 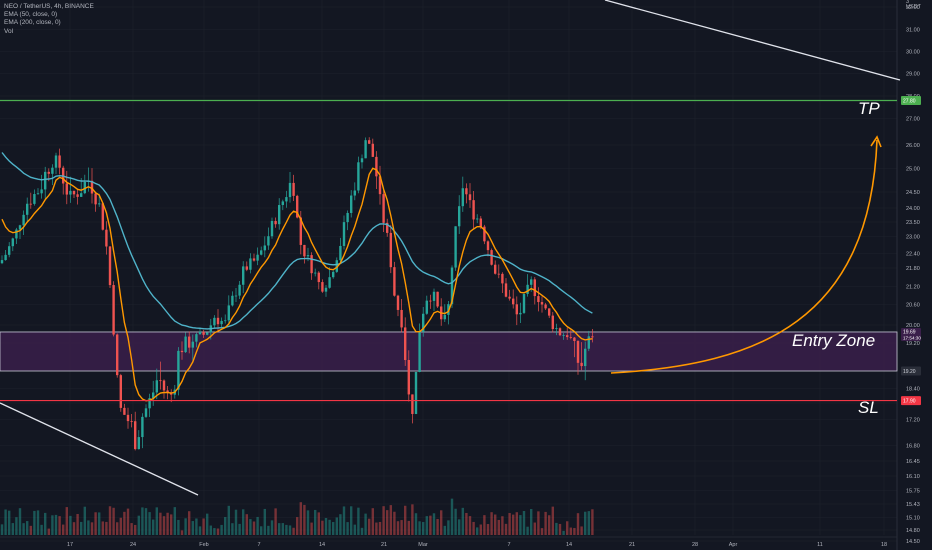 What do you see at coordinates (297, 516) in the screenshot?
I see `volume-bars` at bounding box center [297, 516].